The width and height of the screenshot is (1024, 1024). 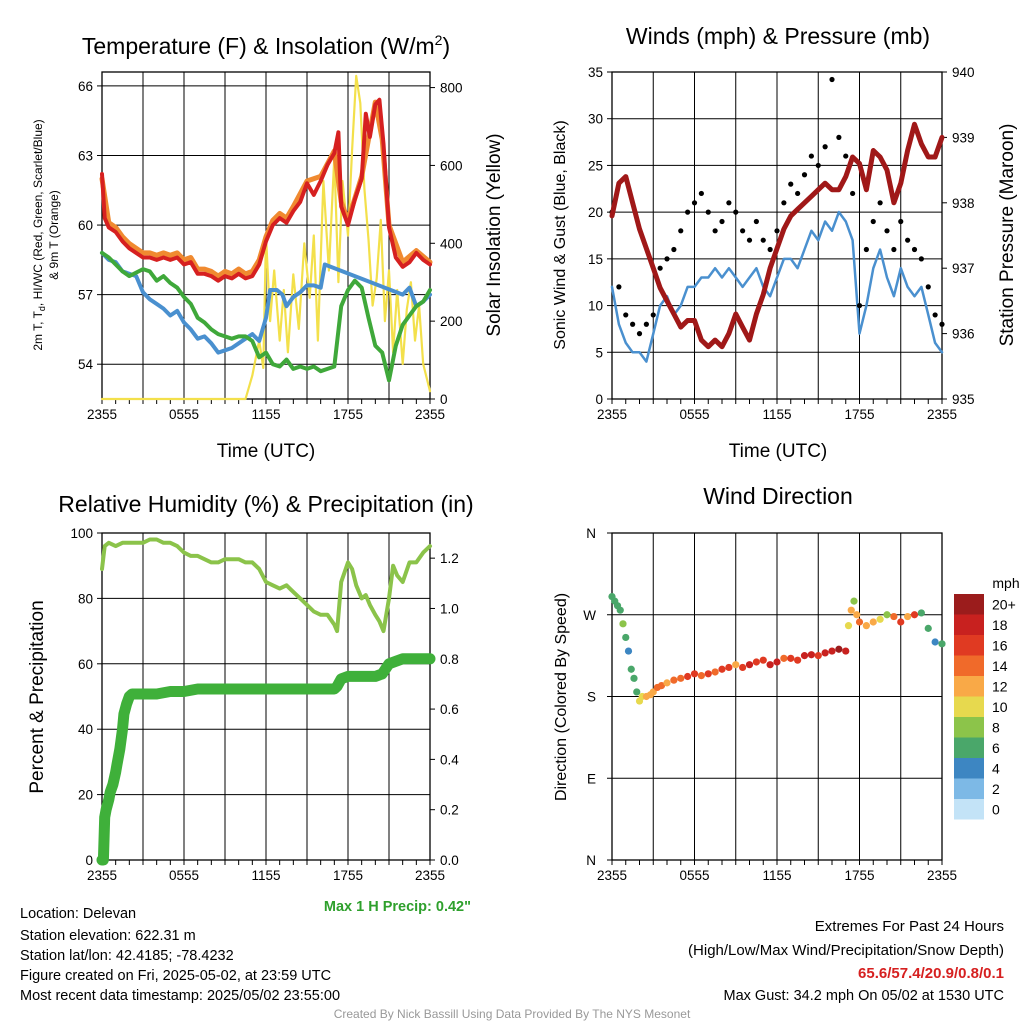 I want to click on rh-ylabel: Percent & Precipitation, so click(x=37, y=696).